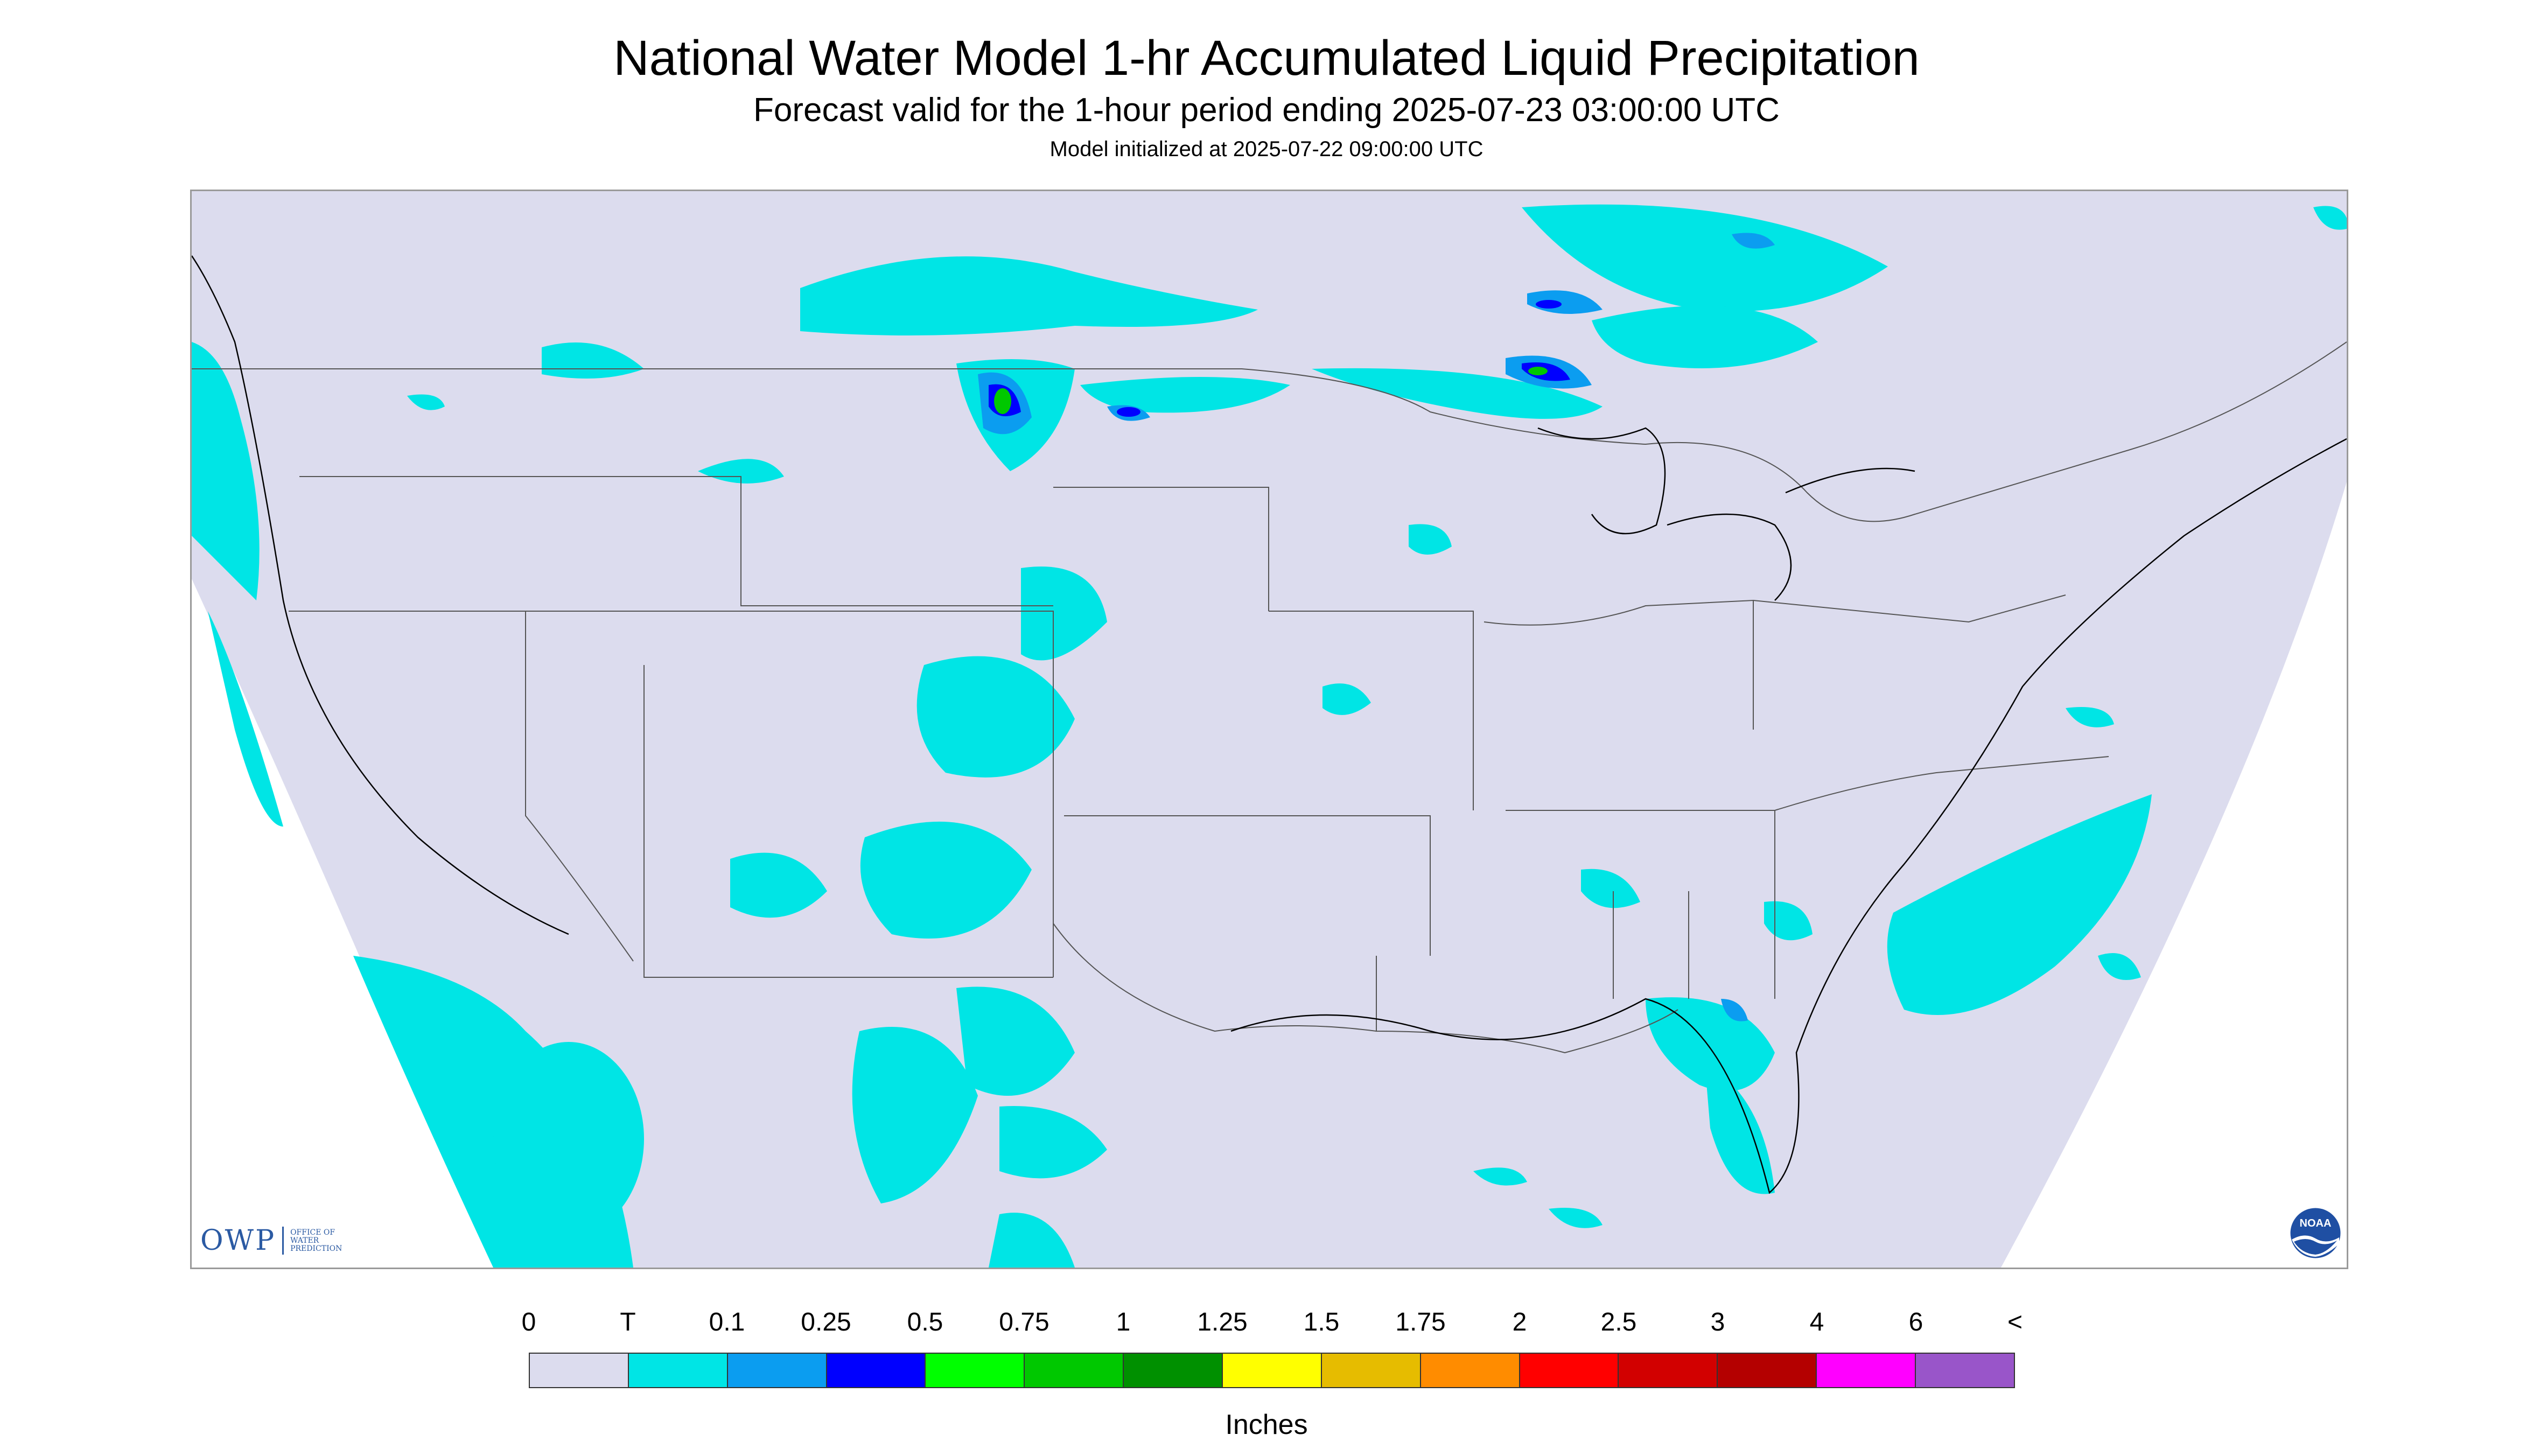  Describe the element at coordinates (283, 1241) in the screenshot. I see `owp-logo-divider` at that location.